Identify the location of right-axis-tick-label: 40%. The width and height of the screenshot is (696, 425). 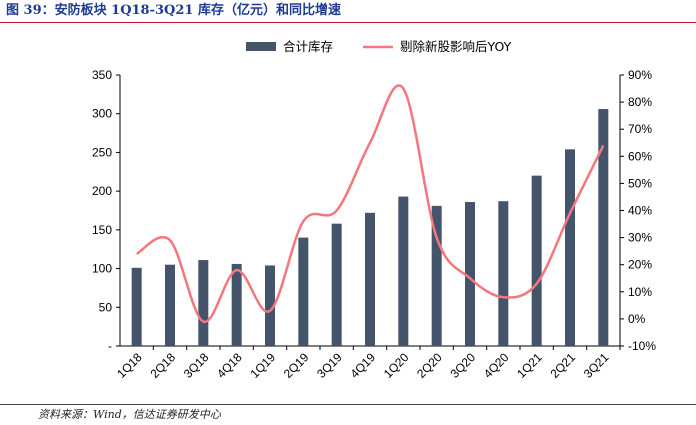
(640, 211).